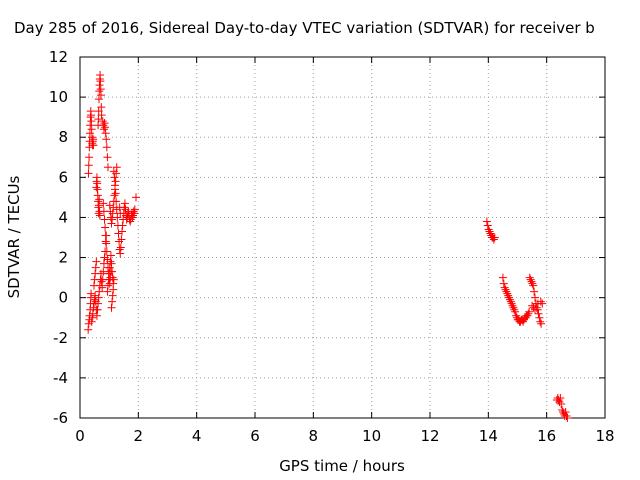 This screenshot has height=480, width=640. I want to click on x-tick-label: 8, so click(314, 436).